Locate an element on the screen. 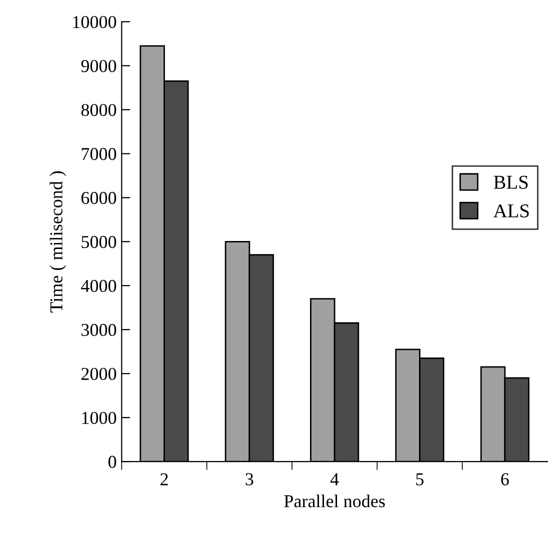 The height and width of the screenshot is (543, 553). legend-label: ALS is located at coordinates (511, 211).